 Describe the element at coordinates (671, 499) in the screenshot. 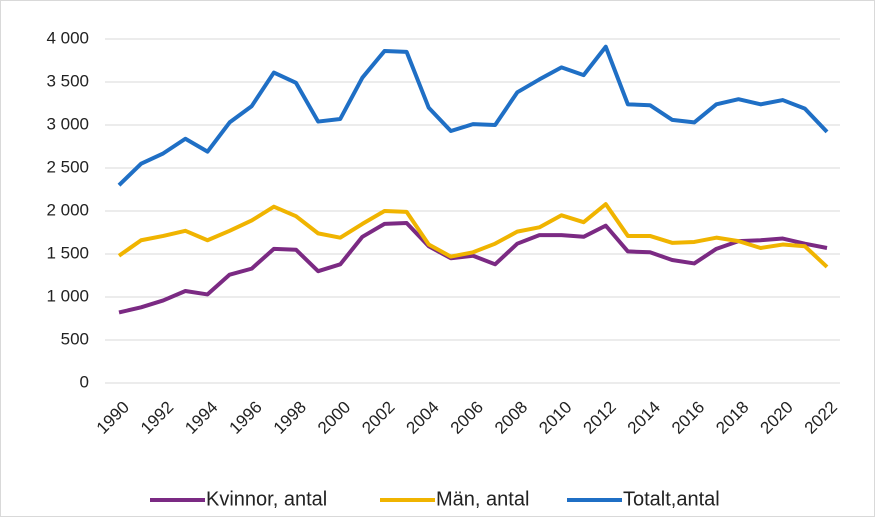

I see `legend-label: Totalt,antal` at that location.